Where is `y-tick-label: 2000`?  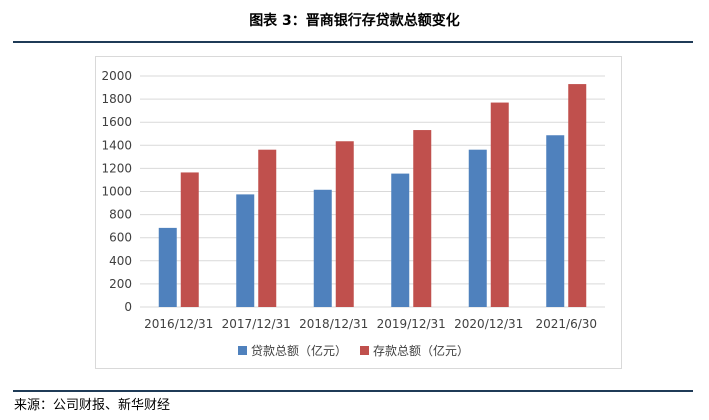 y-tick-label: 2000 is located at coordinates (116, 76).